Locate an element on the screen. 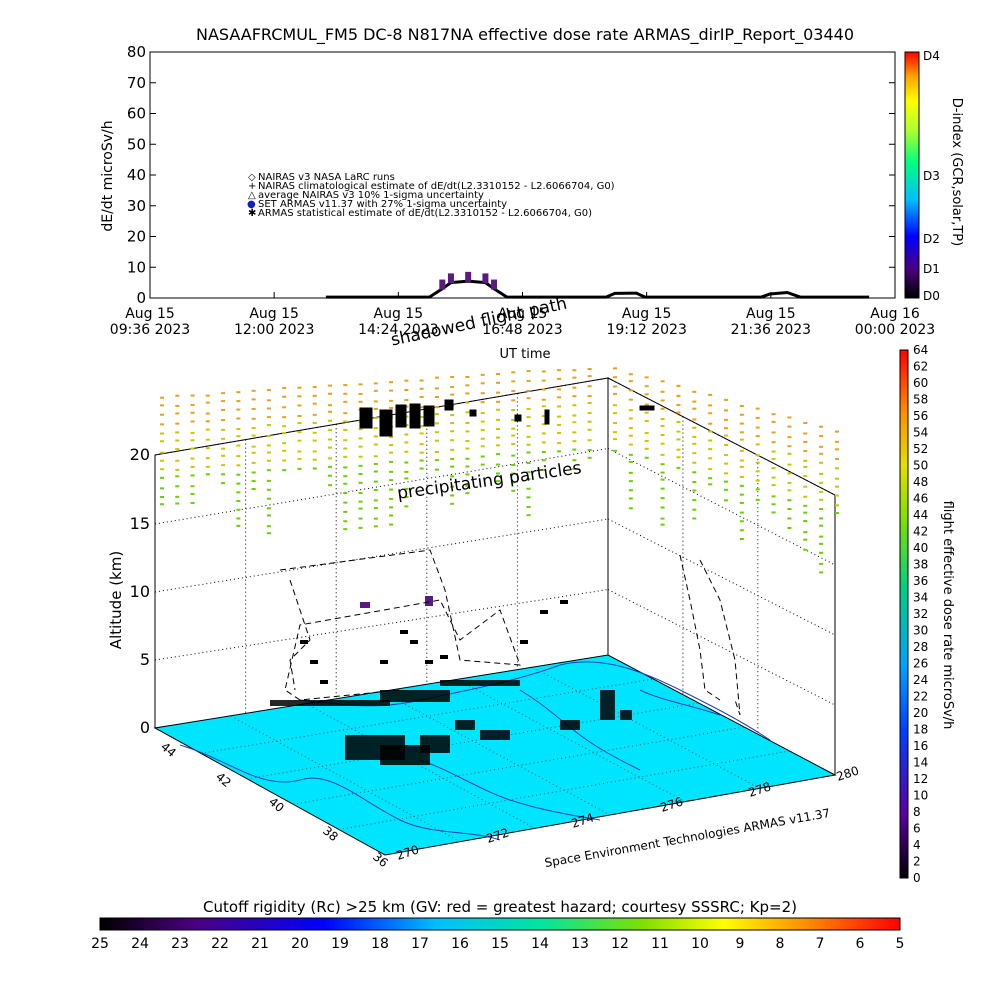 The height and width of the screenshot is (1000, 1000). cutoff-rigidity-tick-label: 19 is located at coordinates (340, 944).